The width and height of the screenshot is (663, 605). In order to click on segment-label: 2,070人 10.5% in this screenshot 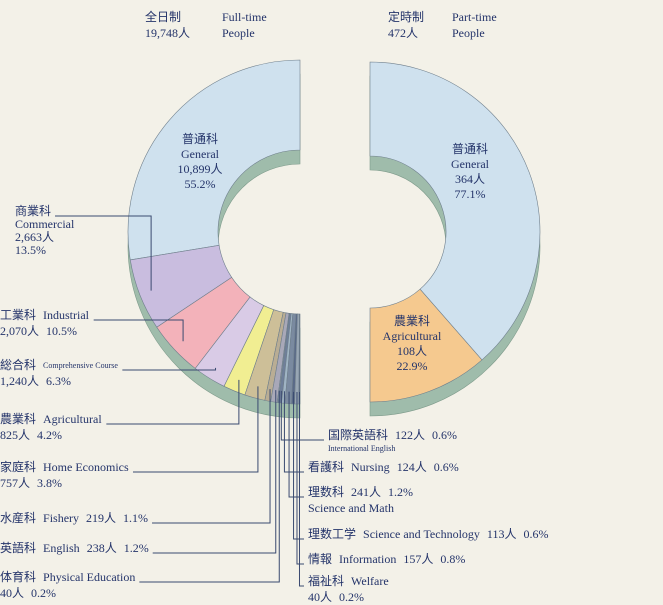, I will do `click(38, 331)`.